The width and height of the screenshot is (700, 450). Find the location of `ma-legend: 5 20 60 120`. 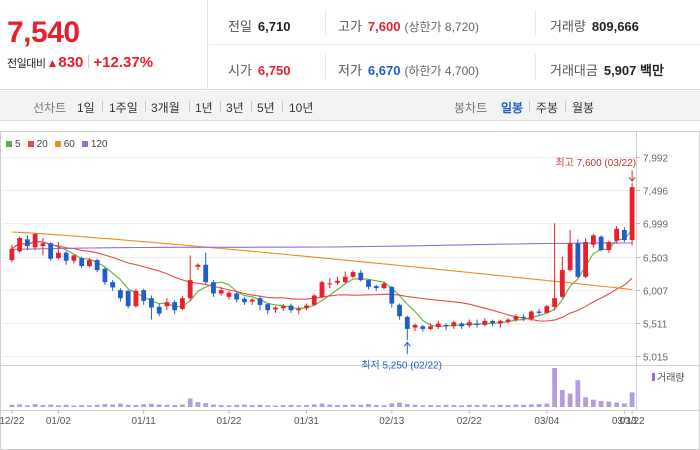

ma-legend: 5 20 60 120 is located at coordinates (60, 144).